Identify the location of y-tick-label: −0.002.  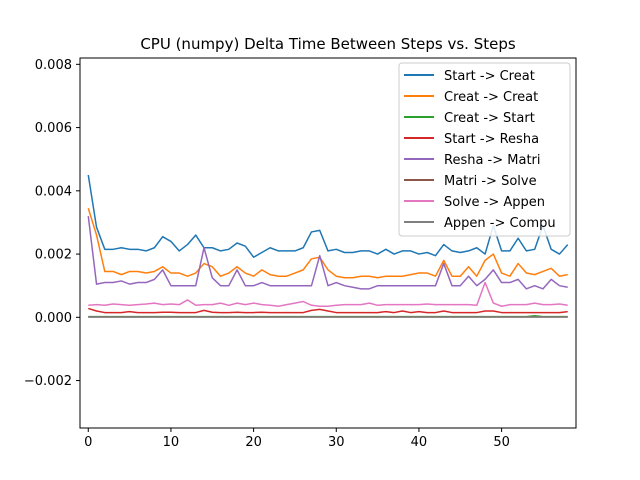
(48, 381).